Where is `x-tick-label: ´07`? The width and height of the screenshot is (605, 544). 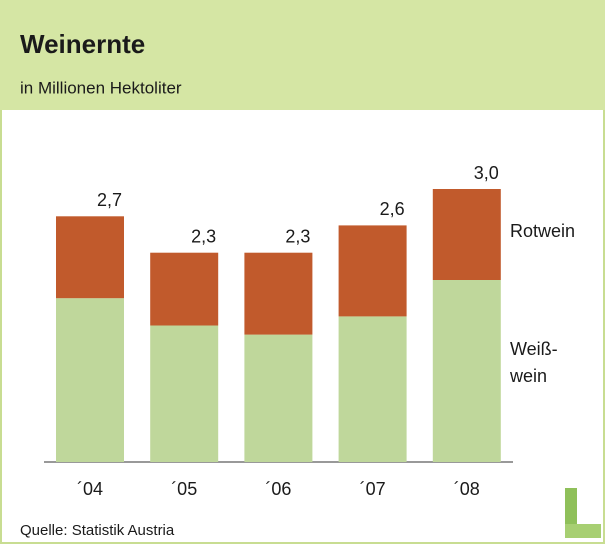 x-tick-label: ´07 is located at coordinates (373, 489).